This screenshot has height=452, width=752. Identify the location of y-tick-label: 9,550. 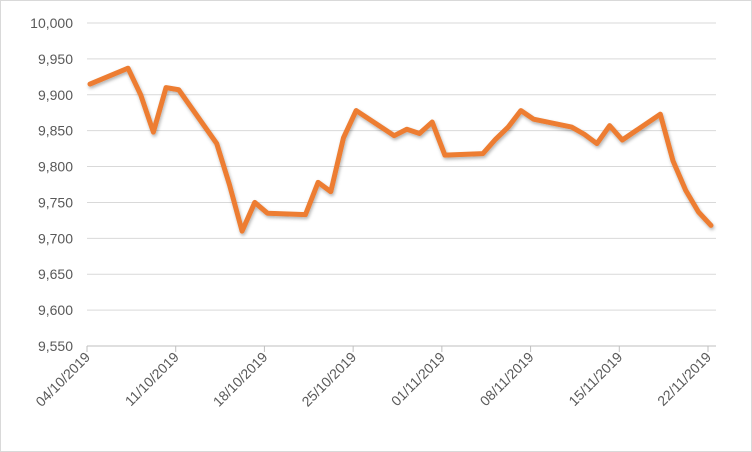
(55, 346).